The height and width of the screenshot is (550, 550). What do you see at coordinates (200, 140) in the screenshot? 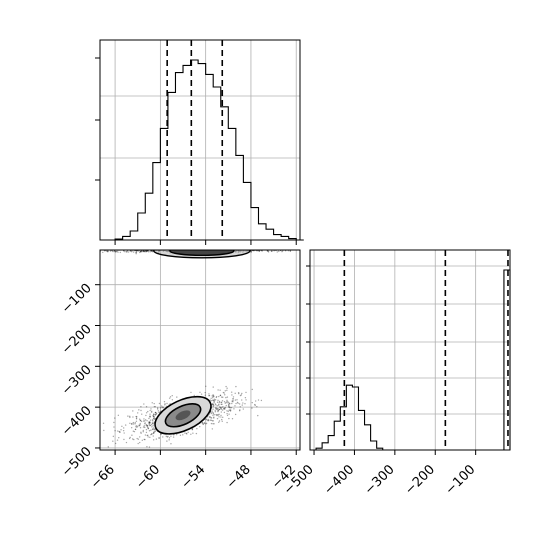
I see `panel-frame` at bounding box center [200, 140].